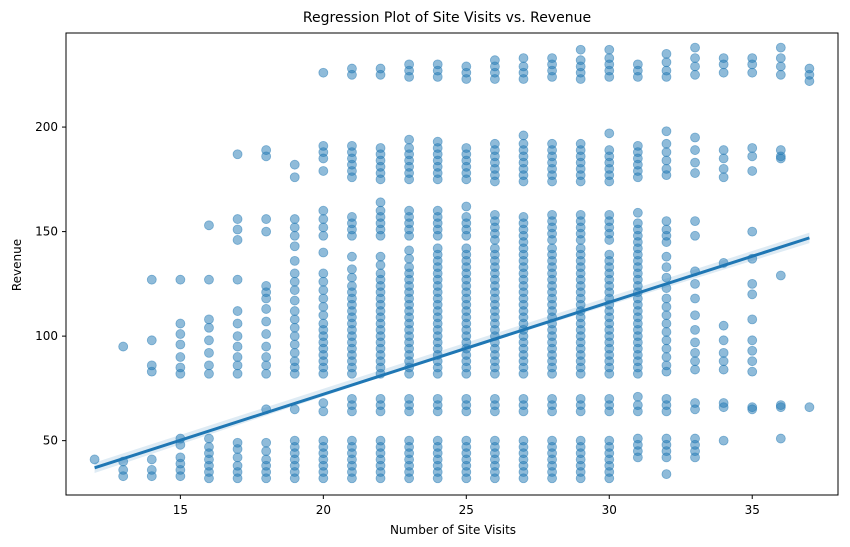 The width and height of the screenshot is (850, 547). What do you see at coordinates (50, 284) in the screenshot?
I see `y-axis-ticks: 50 100 150 200` at bounding box center [50, 284].